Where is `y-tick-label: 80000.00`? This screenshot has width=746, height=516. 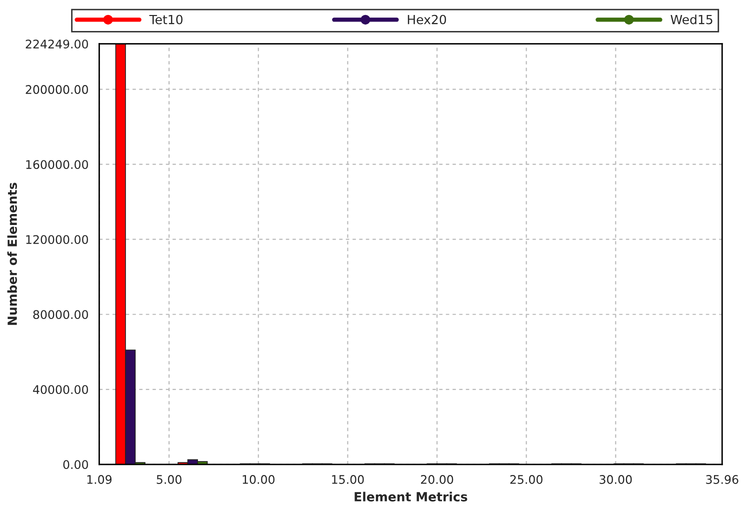
y-tick-label: 80000.00 is located at coordinates (60, 315).